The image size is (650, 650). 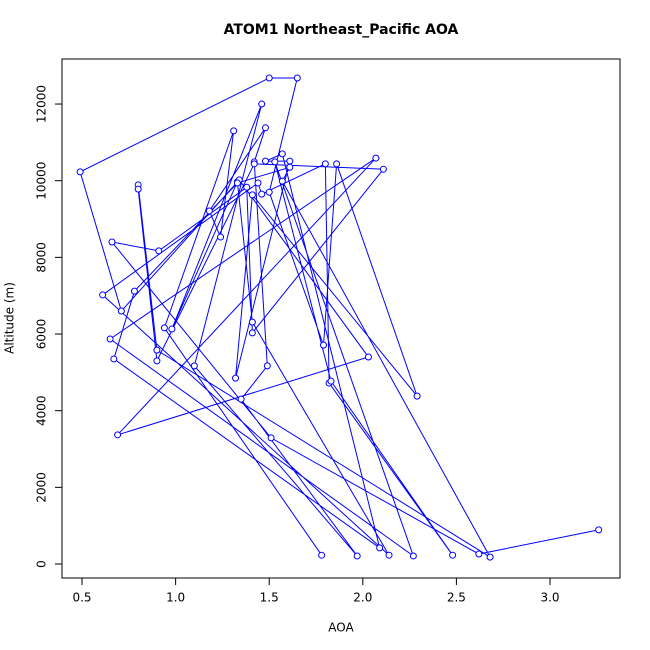 I want to click on y-tick-label: 2000, so click(x=42, y=487).